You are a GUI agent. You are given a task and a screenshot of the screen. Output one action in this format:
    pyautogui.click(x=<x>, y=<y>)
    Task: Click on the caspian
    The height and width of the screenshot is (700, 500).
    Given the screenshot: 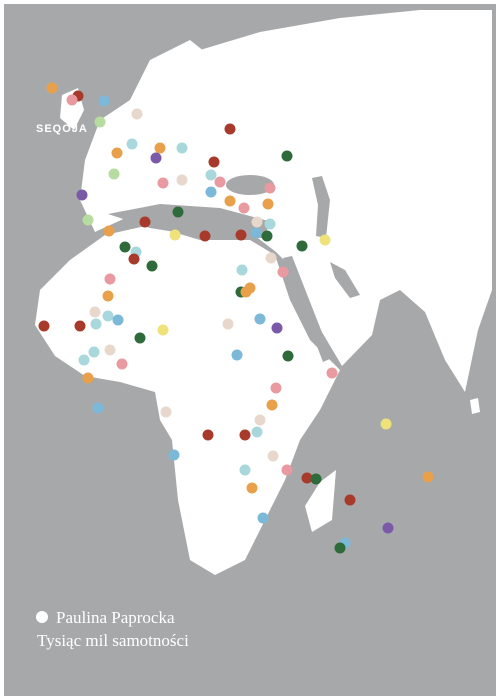 What is the action you would take?
    pyautogui.click(x=321, y=207)
    